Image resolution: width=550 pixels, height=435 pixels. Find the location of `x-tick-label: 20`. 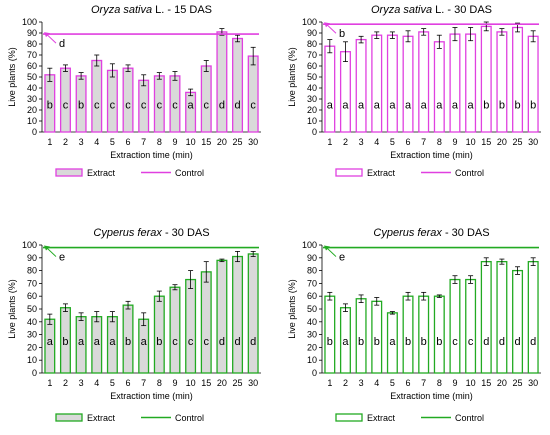

x-tick-label: 20 is located at coordinates (222, 142).